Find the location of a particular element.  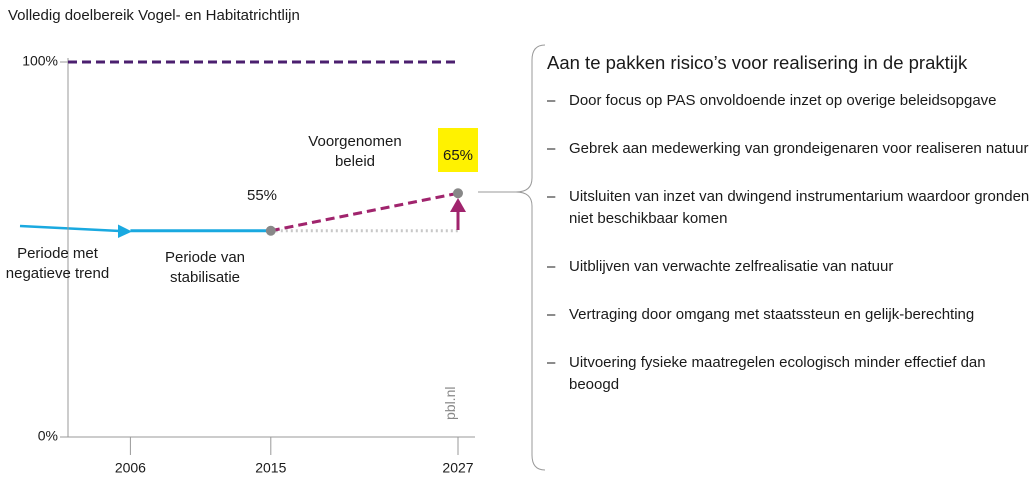

series-label: Periode van stabilisatie is located at coordinates (205, 267).